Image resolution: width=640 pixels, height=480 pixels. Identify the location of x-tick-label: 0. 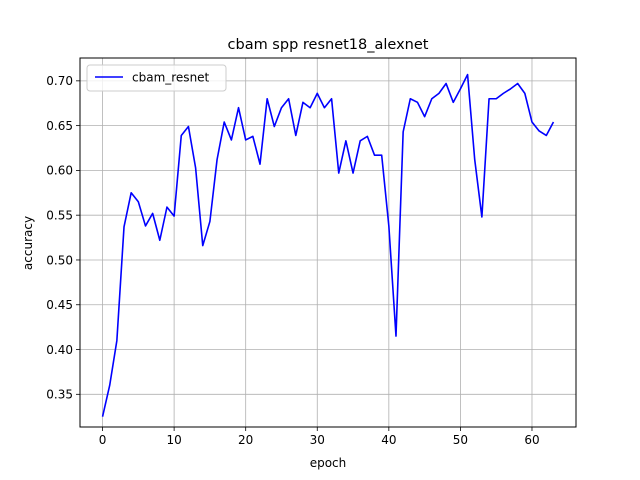
(103, 440).